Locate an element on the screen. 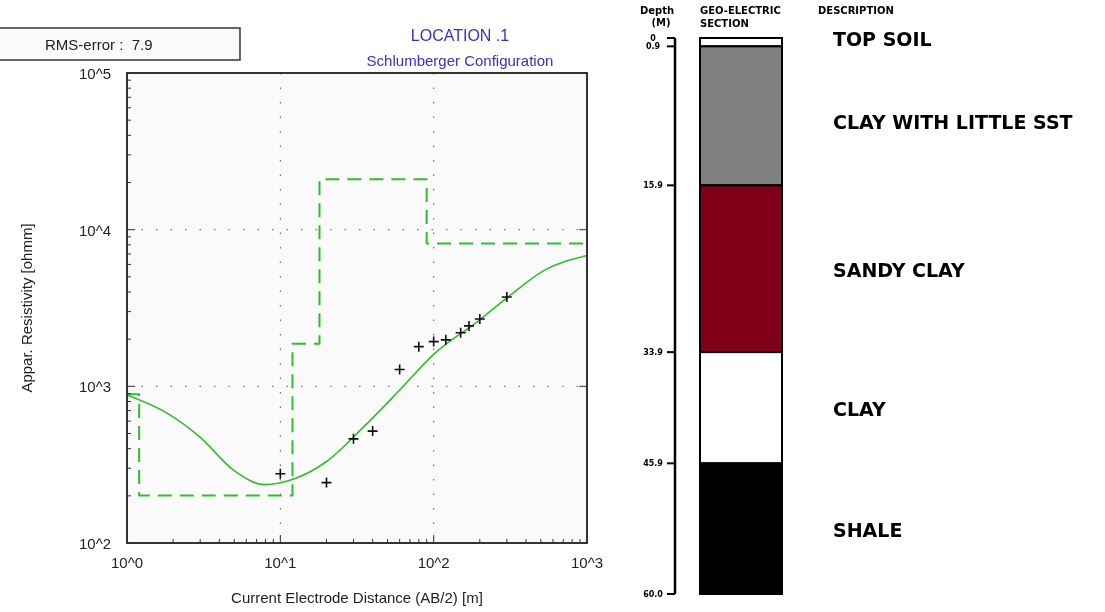 The image size is (1105, 612). y-axis-title: Depth (M) is located at coordinates (657, 16).